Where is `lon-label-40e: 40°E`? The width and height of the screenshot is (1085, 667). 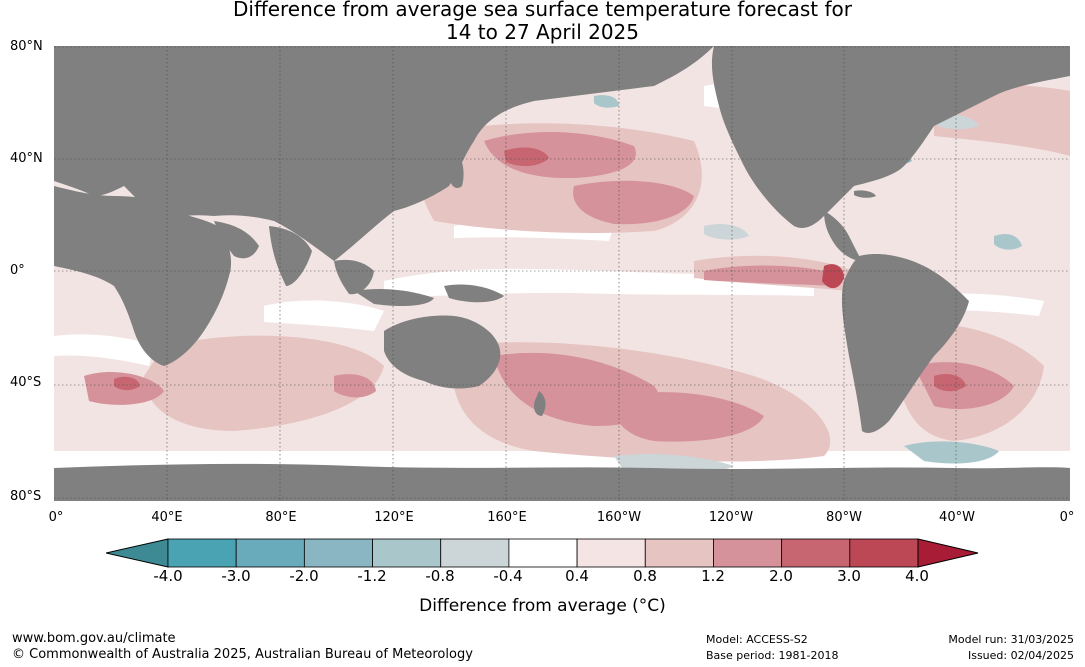 lon-label-40e: 40°E is located at coordinates (167, 517).